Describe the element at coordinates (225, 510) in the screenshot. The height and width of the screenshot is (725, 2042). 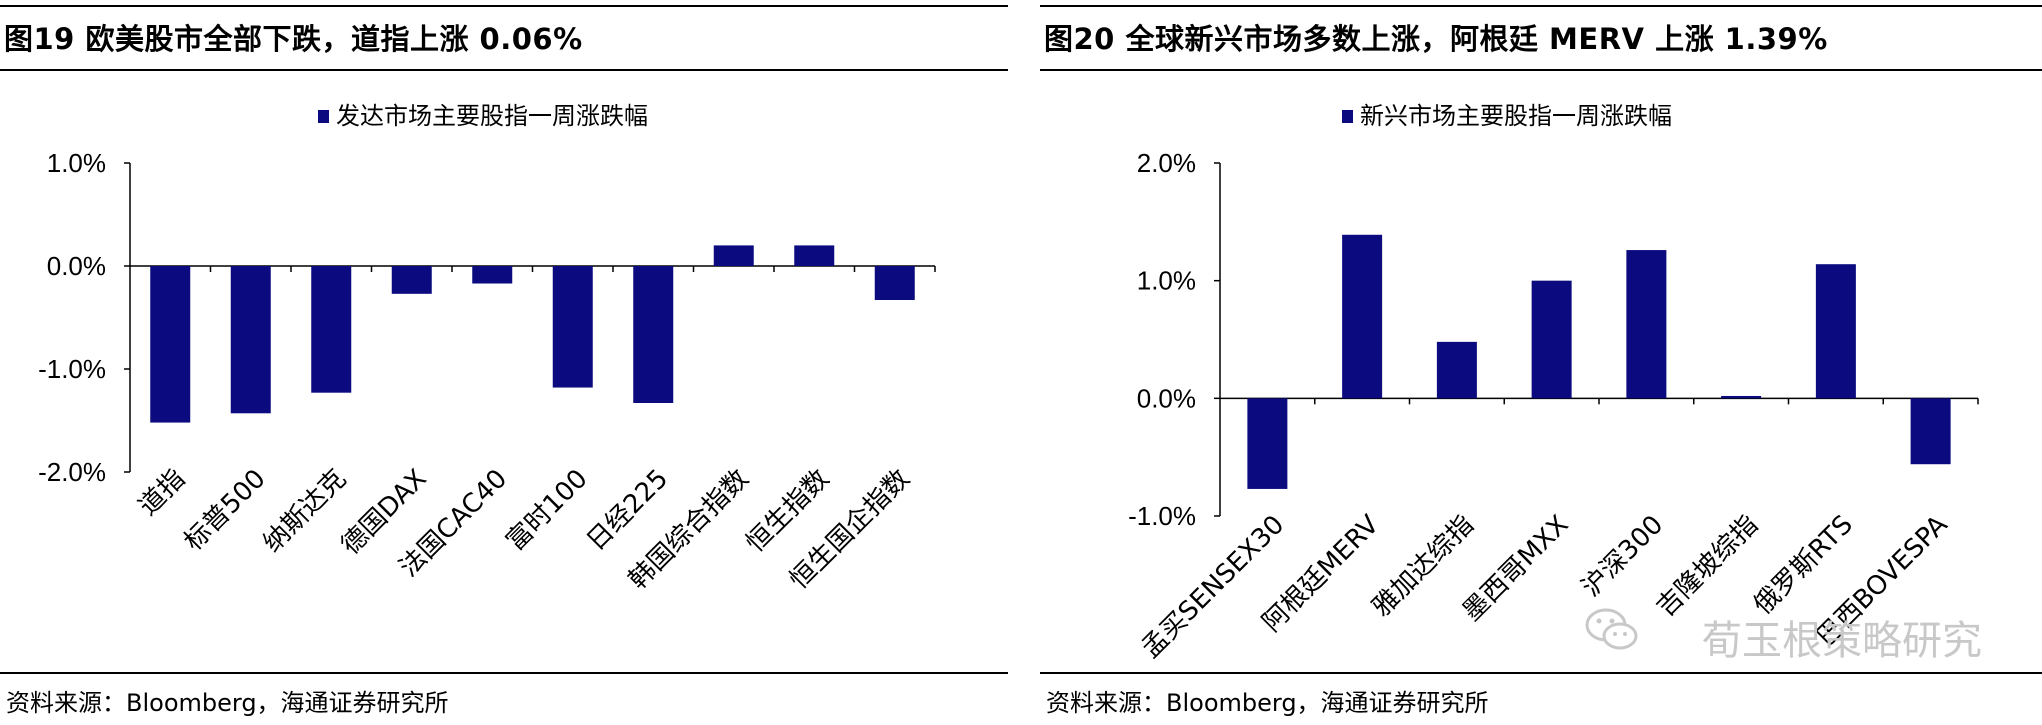
I see `x-tick-label: 标普500` at that location.